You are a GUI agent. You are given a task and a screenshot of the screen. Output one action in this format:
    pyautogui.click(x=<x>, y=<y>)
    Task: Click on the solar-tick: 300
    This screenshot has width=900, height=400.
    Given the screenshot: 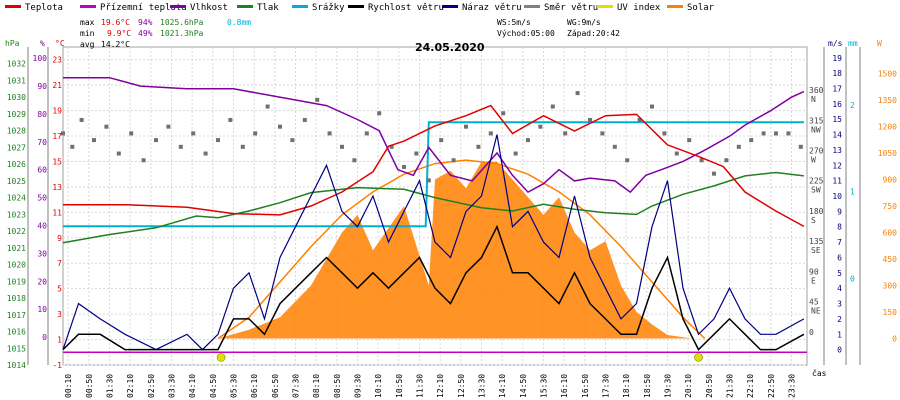 What is the action you would take?
    pyautogui.click(x=890, y=286)
    